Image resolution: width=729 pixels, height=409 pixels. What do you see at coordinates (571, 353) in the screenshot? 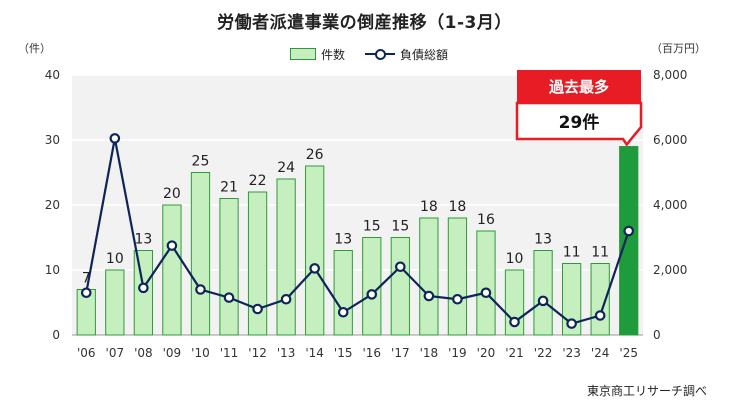
I see `x-tick-label: '23` at bounding box center [571, 353].